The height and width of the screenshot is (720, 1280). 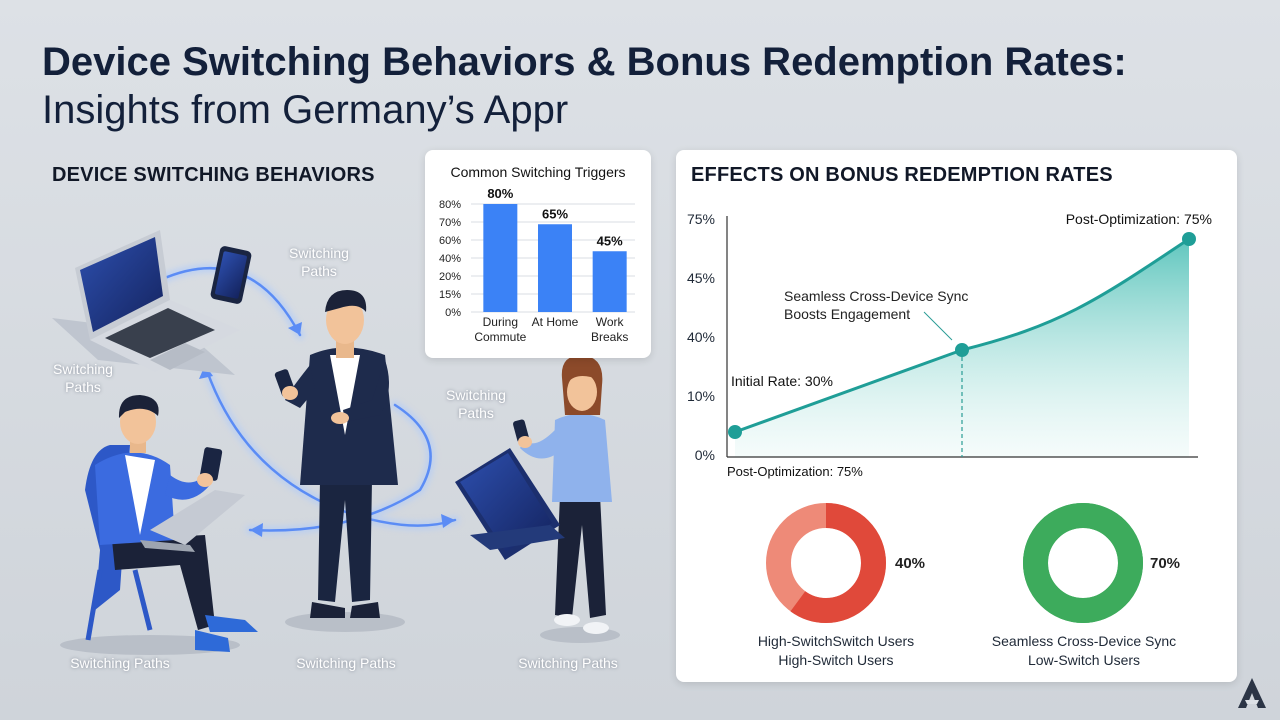 What do you see at coordinates (450, 223) in the screenshot?
I see `y-tick-label: 70%` at bounding box center [450, 223].